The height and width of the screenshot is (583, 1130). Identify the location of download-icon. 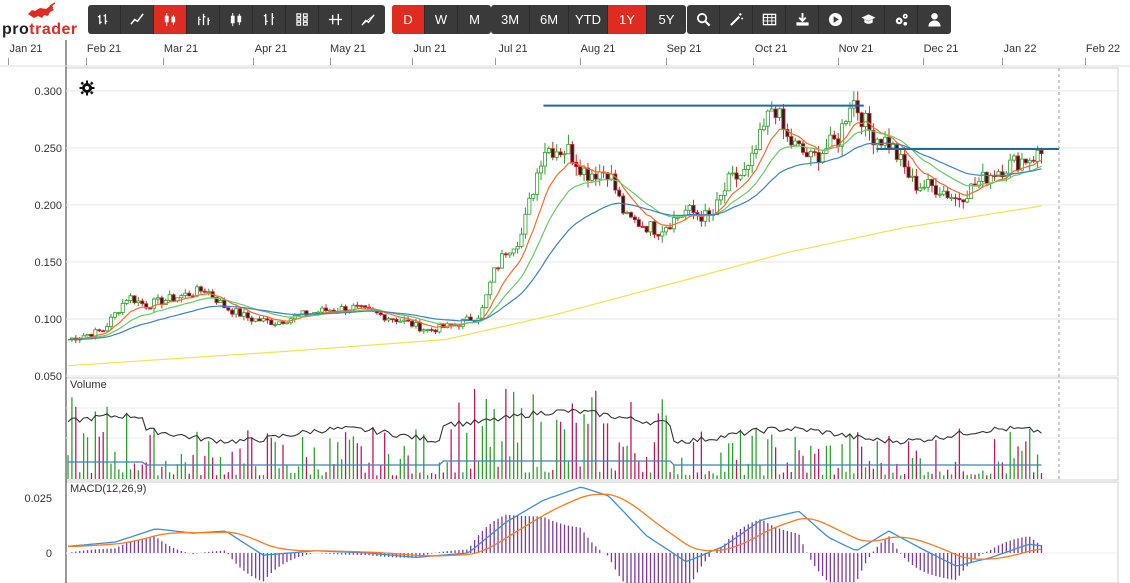
(802, 19).